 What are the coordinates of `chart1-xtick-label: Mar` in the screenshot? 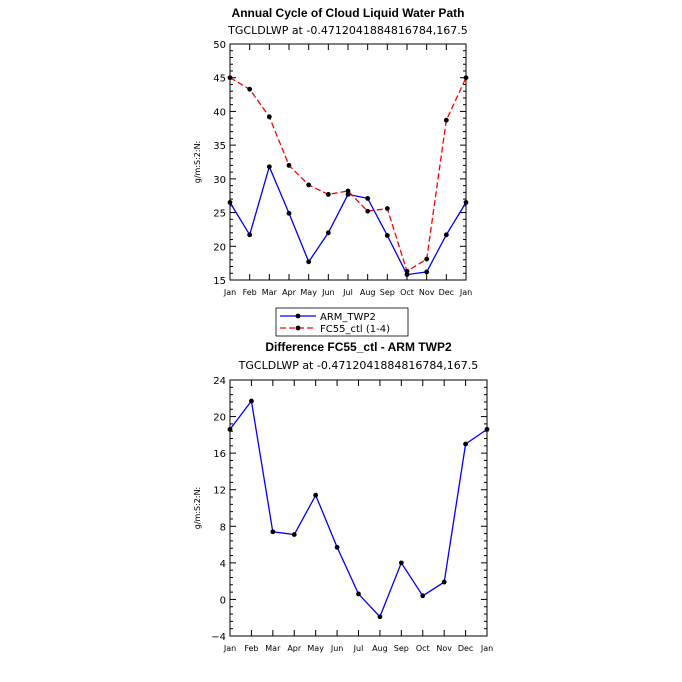 It's located at (270, 292).